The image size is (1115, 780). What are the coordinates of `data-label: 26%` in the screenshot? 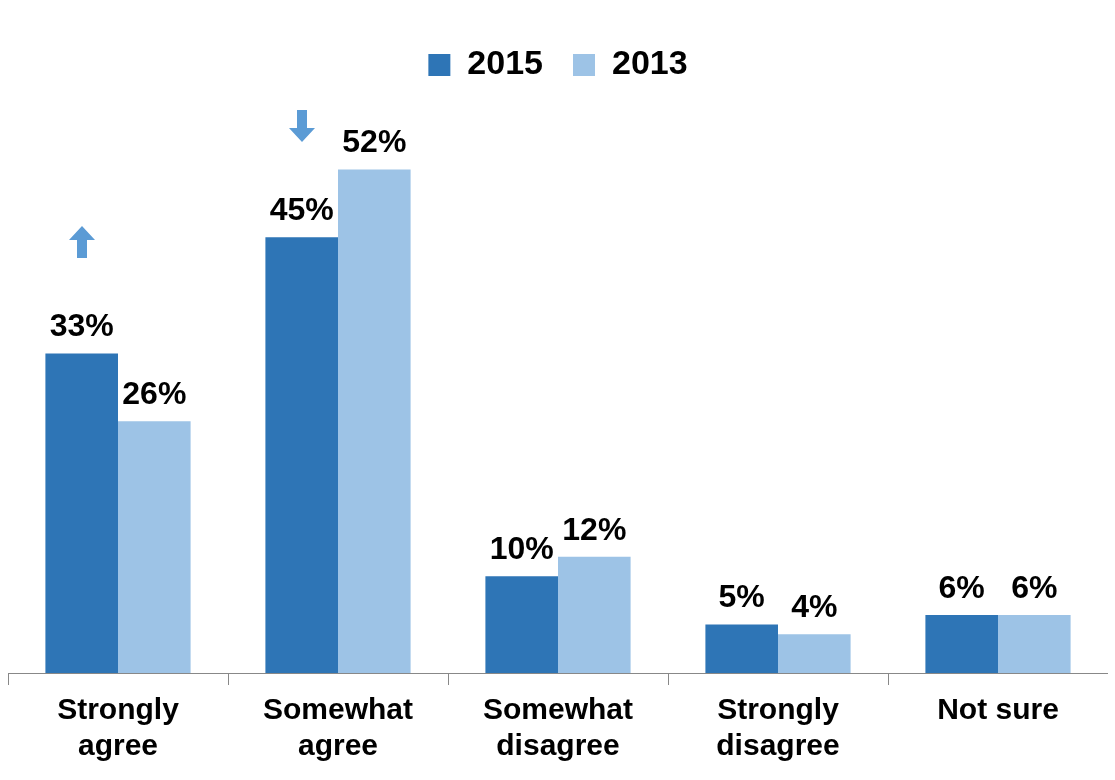 It's located at (154, 393).